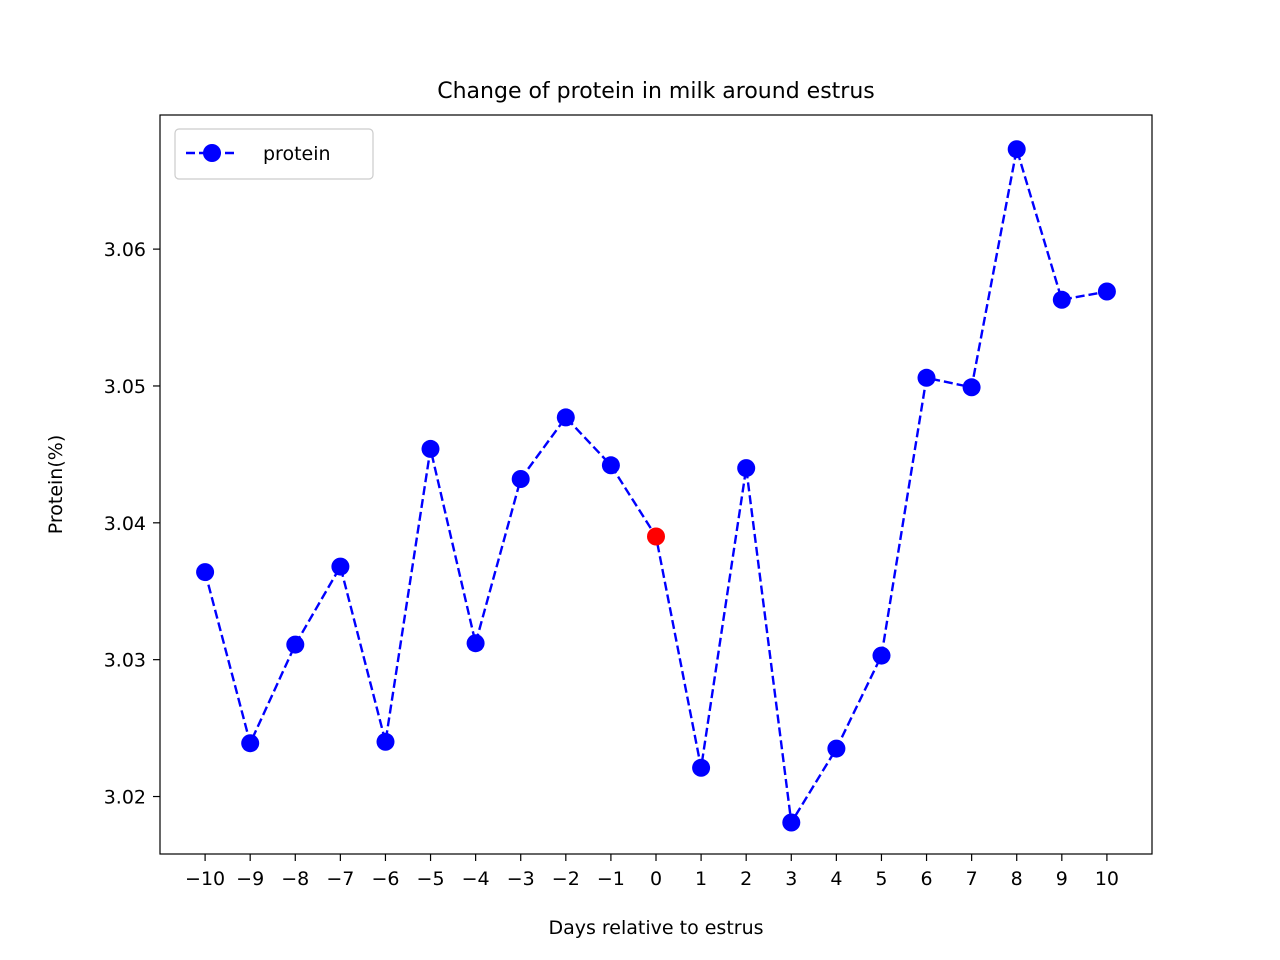 This screenshot has width=1280, height=960. I want to click on x-tick-label: −1, so click(611, 879).